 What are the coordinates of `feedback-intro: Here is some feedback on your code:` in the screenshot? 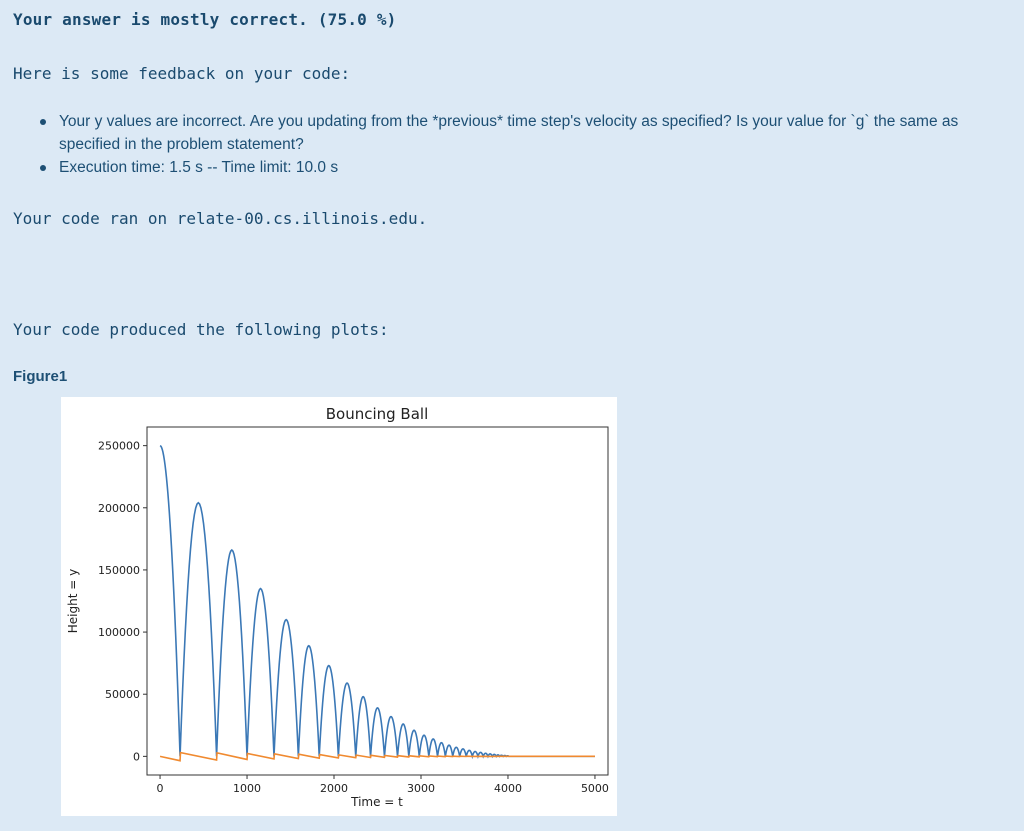 It's located at (182, 73).